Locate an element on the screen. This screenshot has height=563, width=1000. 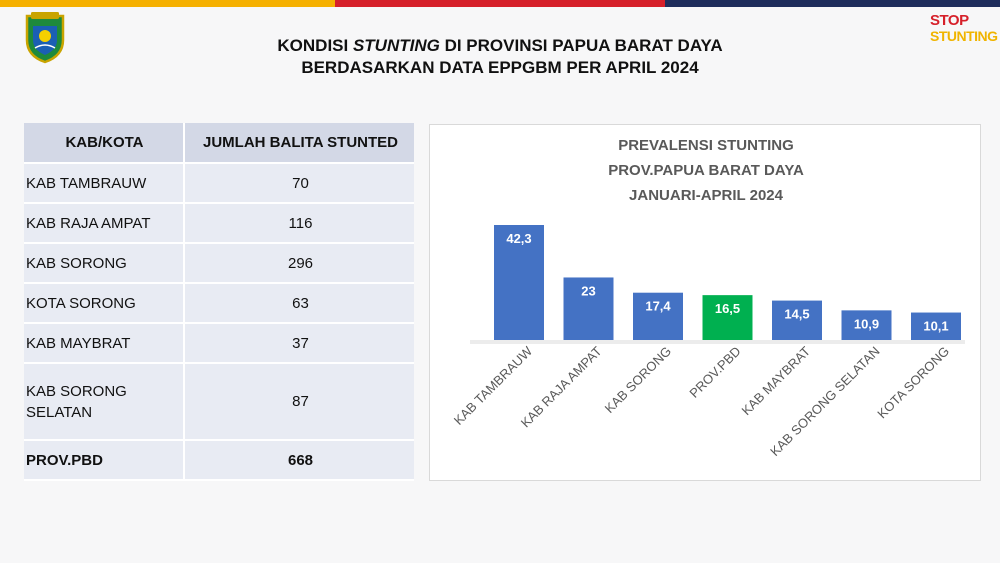
table-header-row: KAB/KOTA JUMLAH BALITA STUNTED is located at coordinates (219, 143).